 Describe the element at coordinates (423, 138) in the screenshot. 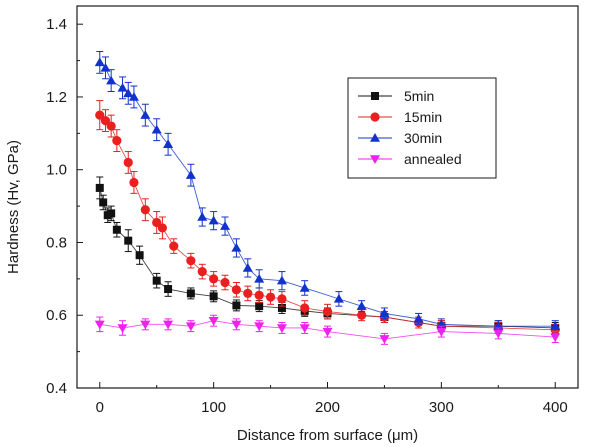

I see `legend-label: 30min` at that location.